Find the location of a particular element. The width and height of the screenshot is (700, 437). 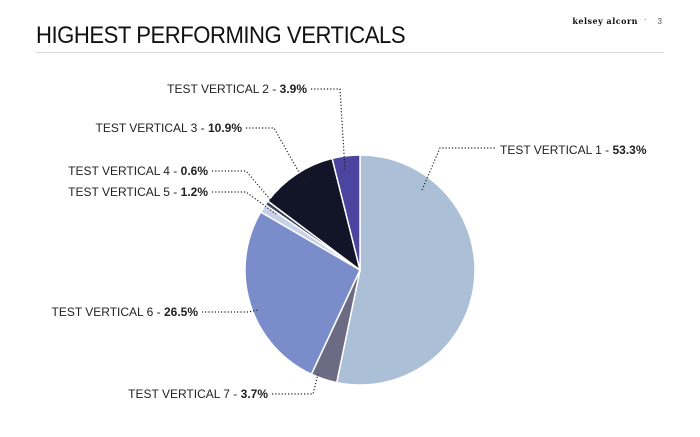

slice-label-4: TEST VERTICAL 5 - 1.2% is located at coordinates (138, 192).